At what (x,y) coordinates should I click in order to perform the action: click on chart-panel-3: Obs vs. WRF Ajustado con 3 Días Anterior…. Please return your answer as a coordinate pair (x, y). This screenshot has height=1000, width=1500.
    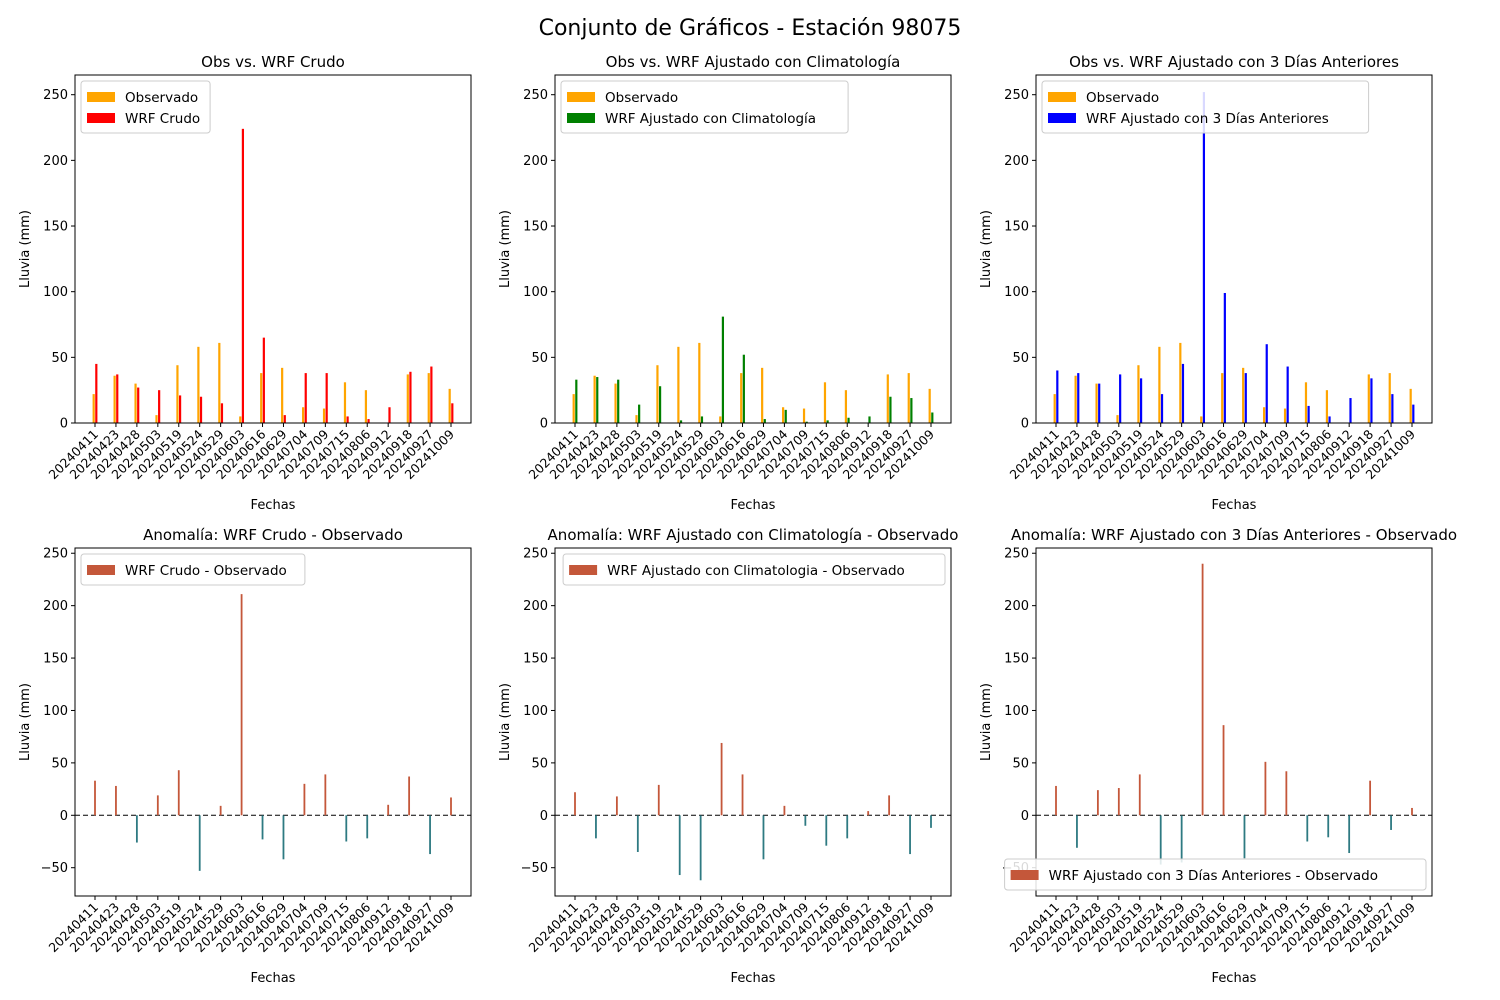
    Looking at the image, I should click on (1206, 283).